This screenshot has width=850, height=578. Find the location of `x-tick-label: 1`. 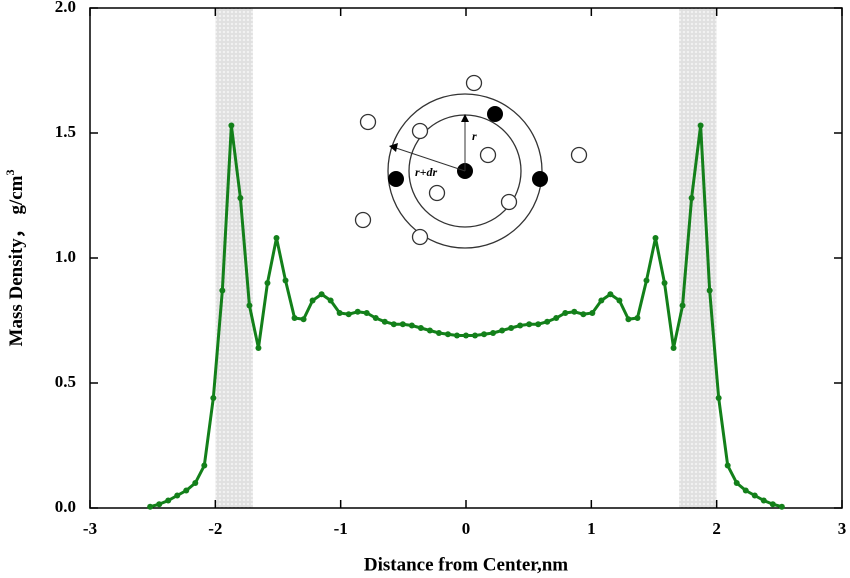

x-tick-label: 1 is located at coordinates (591, 528).